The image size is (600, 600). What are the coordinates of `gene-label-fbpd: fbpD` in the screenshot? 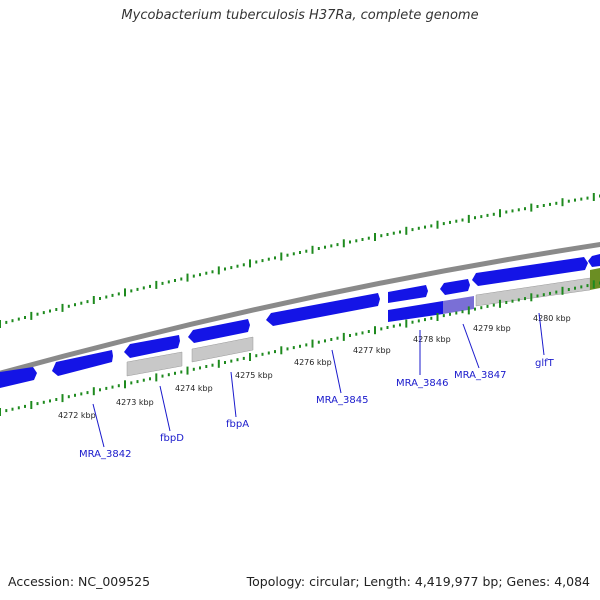 It's located at (172, 438).